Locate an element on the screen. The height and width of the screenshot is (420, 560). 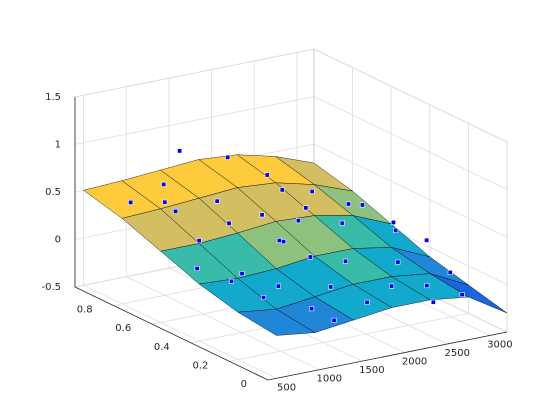
z-tick-label: 1.5 is located at coordinates (53, 97).